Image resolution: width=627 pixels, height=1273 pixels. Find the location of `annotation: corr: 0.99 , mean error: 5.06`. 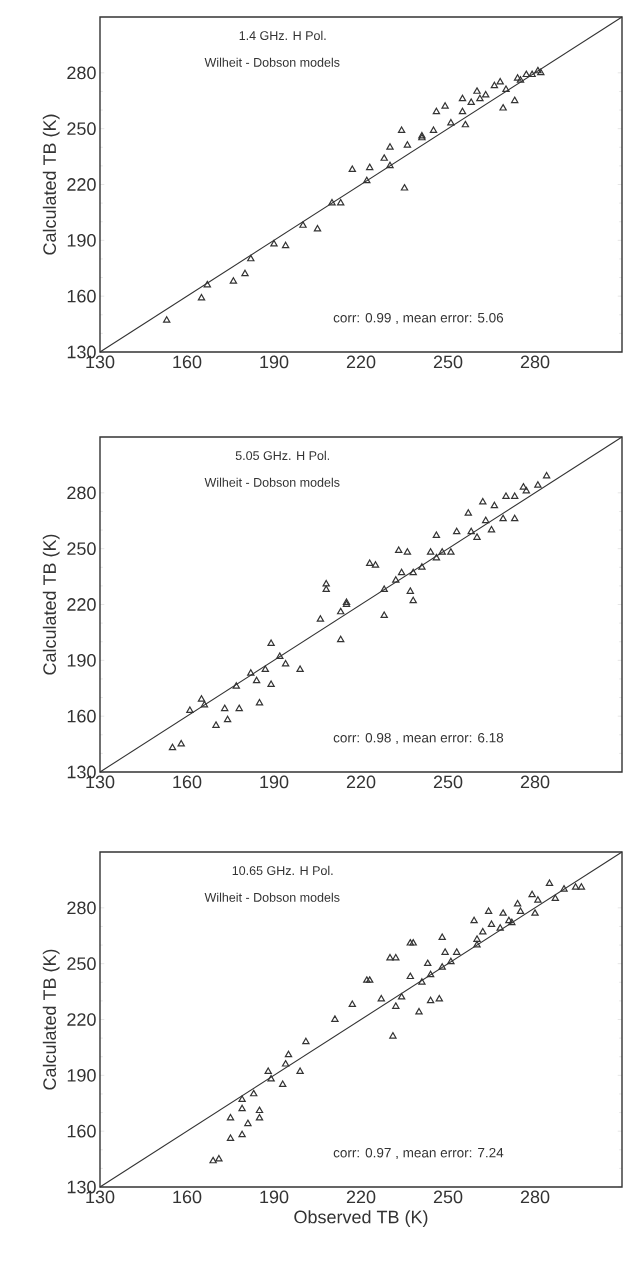

annotation: corr: 0.99 , mean error: 5.06 is located at coordinates (418, 318).